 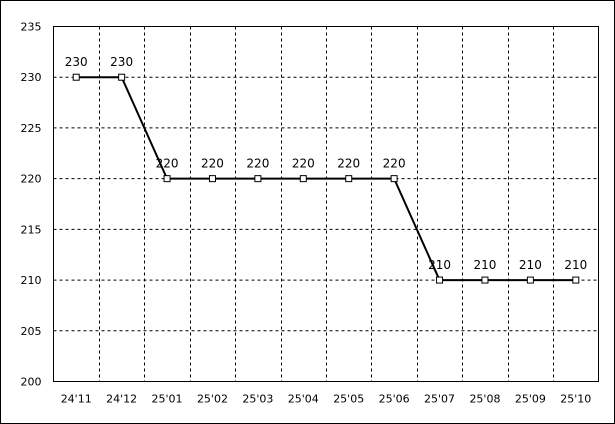 I want to click on x-tick-label: 25'04, so click(x=303, y=399).